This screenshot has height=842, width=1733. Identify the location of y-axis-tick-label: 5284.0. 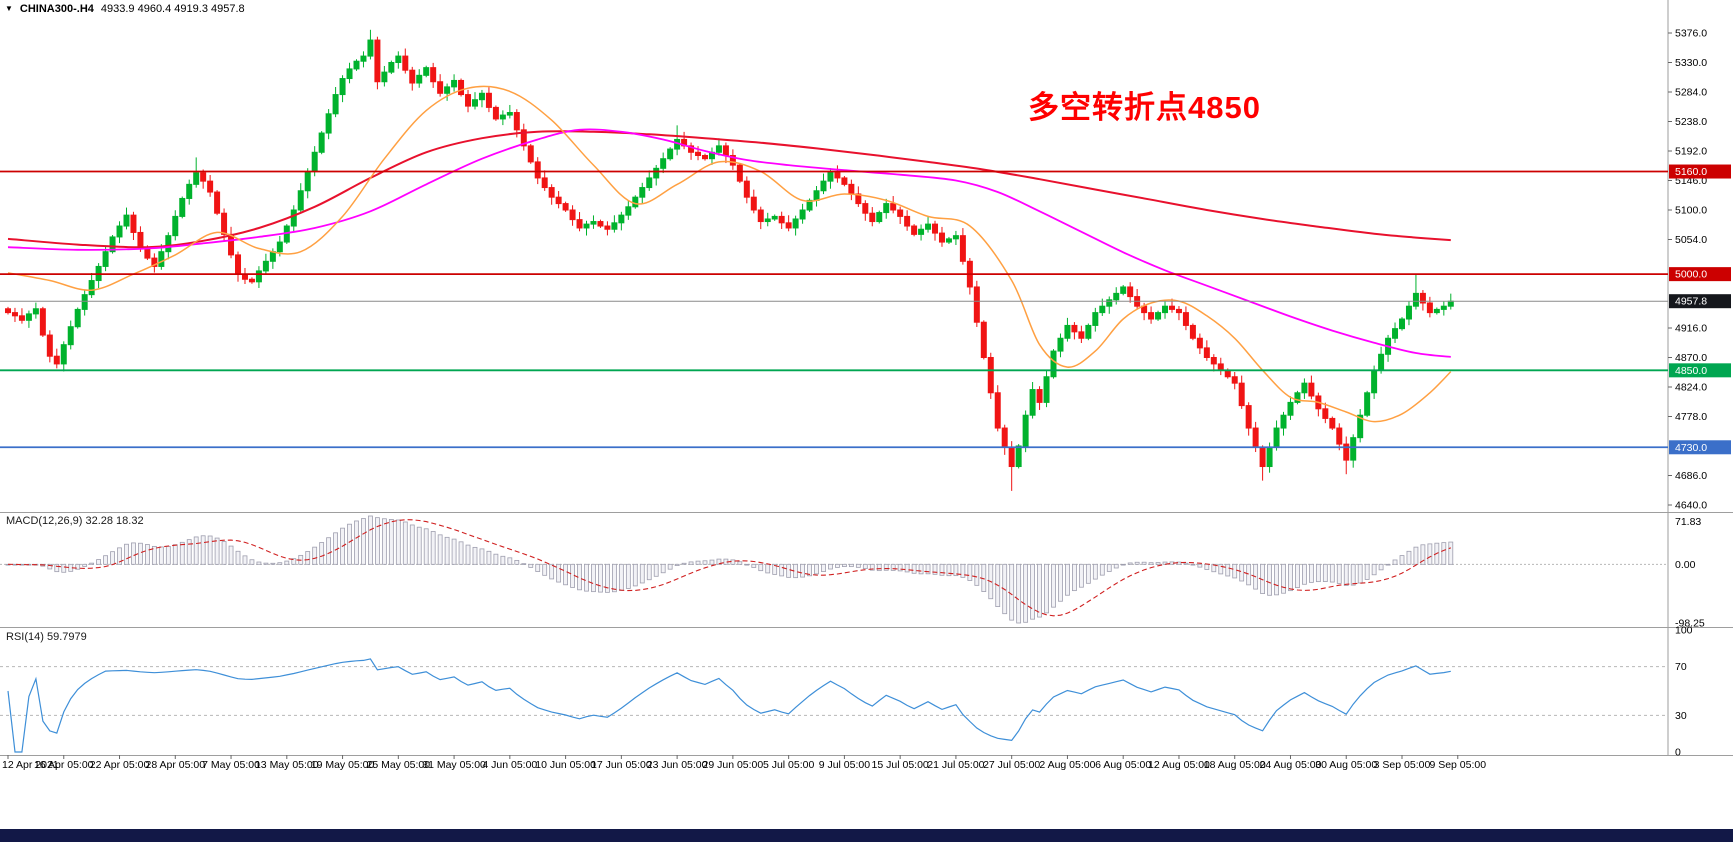
(1691, 93).